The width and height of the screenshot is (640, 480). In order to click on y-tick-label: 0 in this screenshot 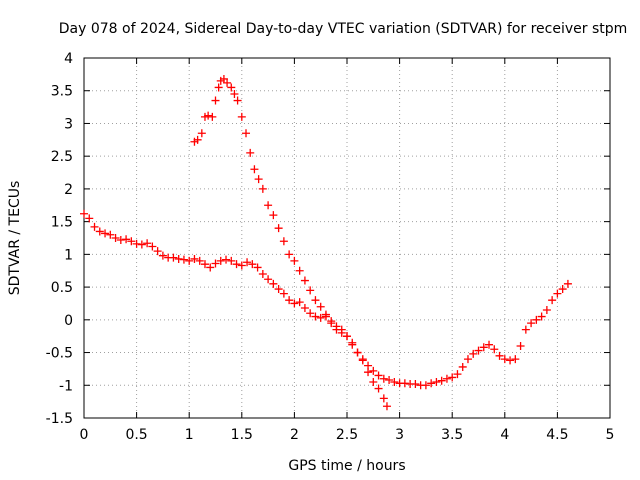, I will do `click(68, 321)`.